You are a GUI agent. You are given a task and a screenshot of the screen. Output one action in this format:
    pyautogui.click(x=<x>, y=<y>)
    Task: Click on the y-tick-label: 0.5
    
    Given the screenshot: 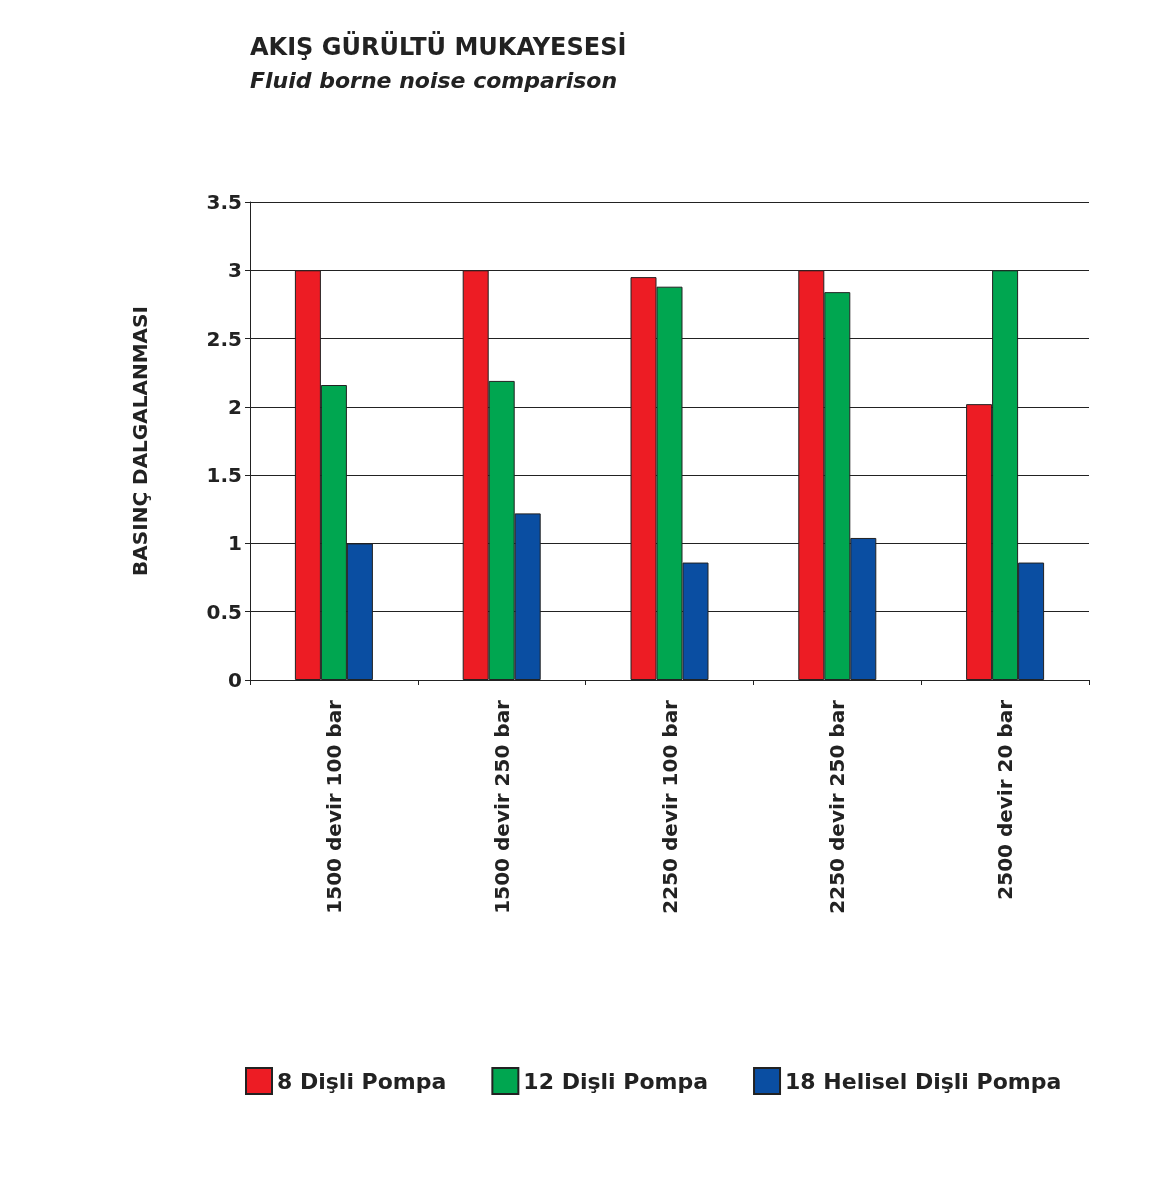 What is the action you would take?
    pyautogui.click(x=224, y=611)
    